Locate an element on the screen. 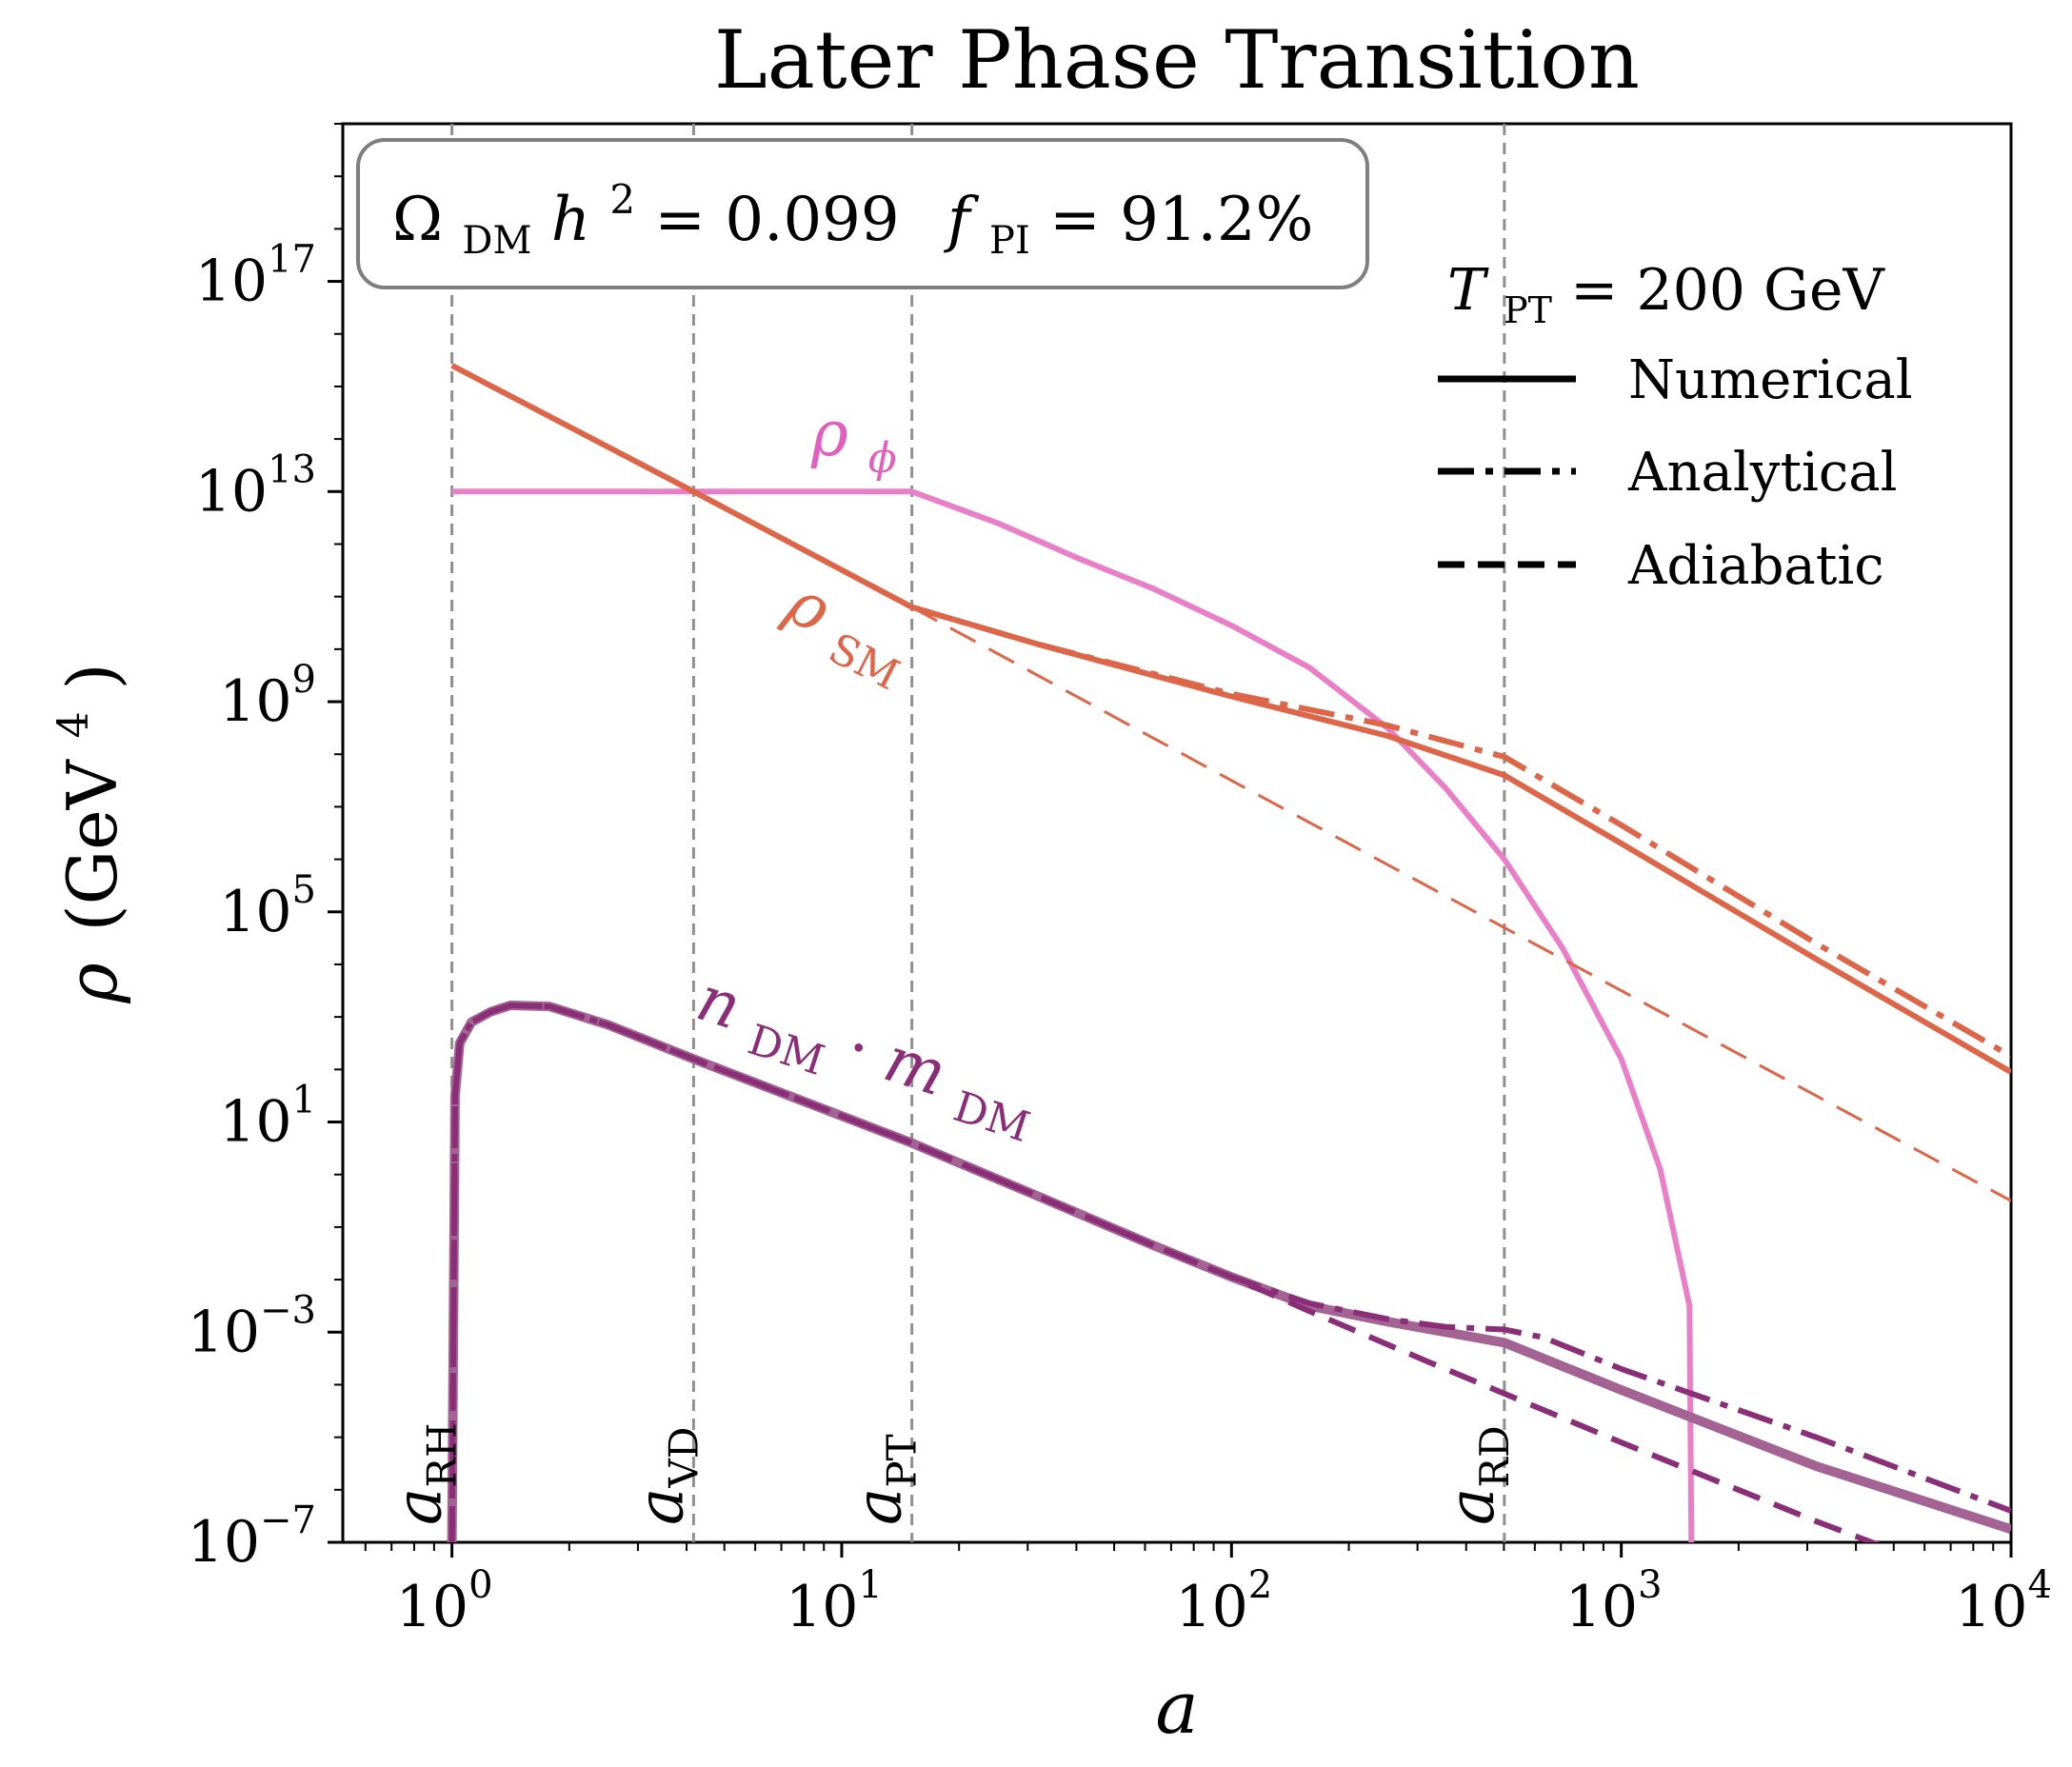 The image size is (2072, 1767). n-dm-m-dm-label: n DM · m DM is located at coordinates (864, 1059).